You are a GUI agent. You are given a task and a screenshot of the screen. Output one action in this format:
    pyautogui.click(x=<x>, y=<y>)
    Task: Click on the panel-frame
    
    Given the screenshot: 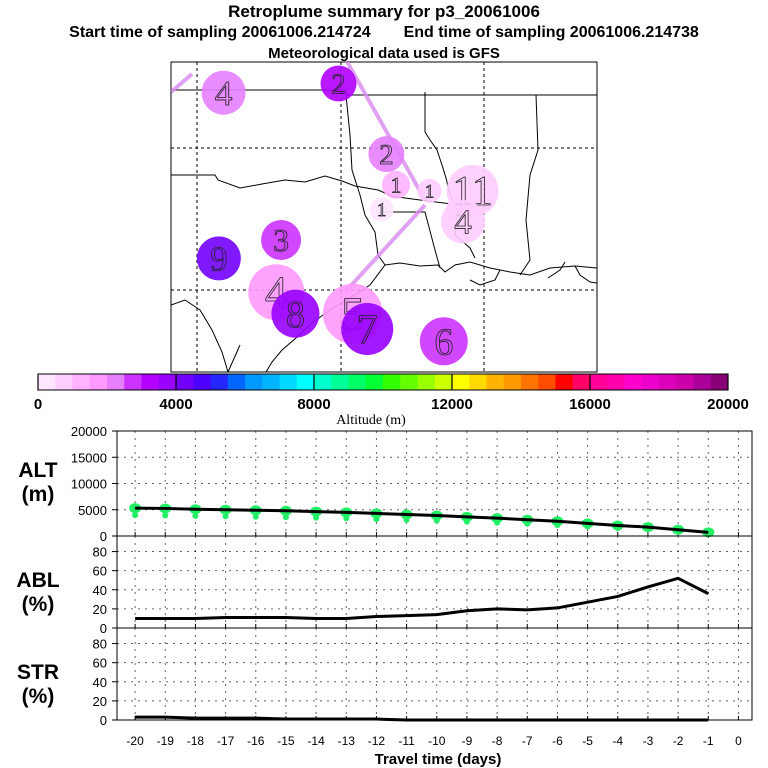 What is the action you would take?
    pyautogui.click(x=434, y=674)
    